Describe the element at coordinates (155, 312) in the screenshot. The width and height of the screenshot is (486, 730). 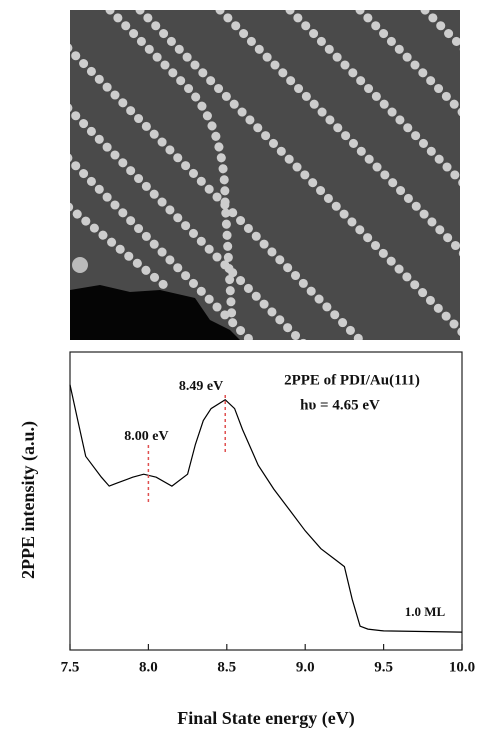
I see `substrate-edge` at that location.